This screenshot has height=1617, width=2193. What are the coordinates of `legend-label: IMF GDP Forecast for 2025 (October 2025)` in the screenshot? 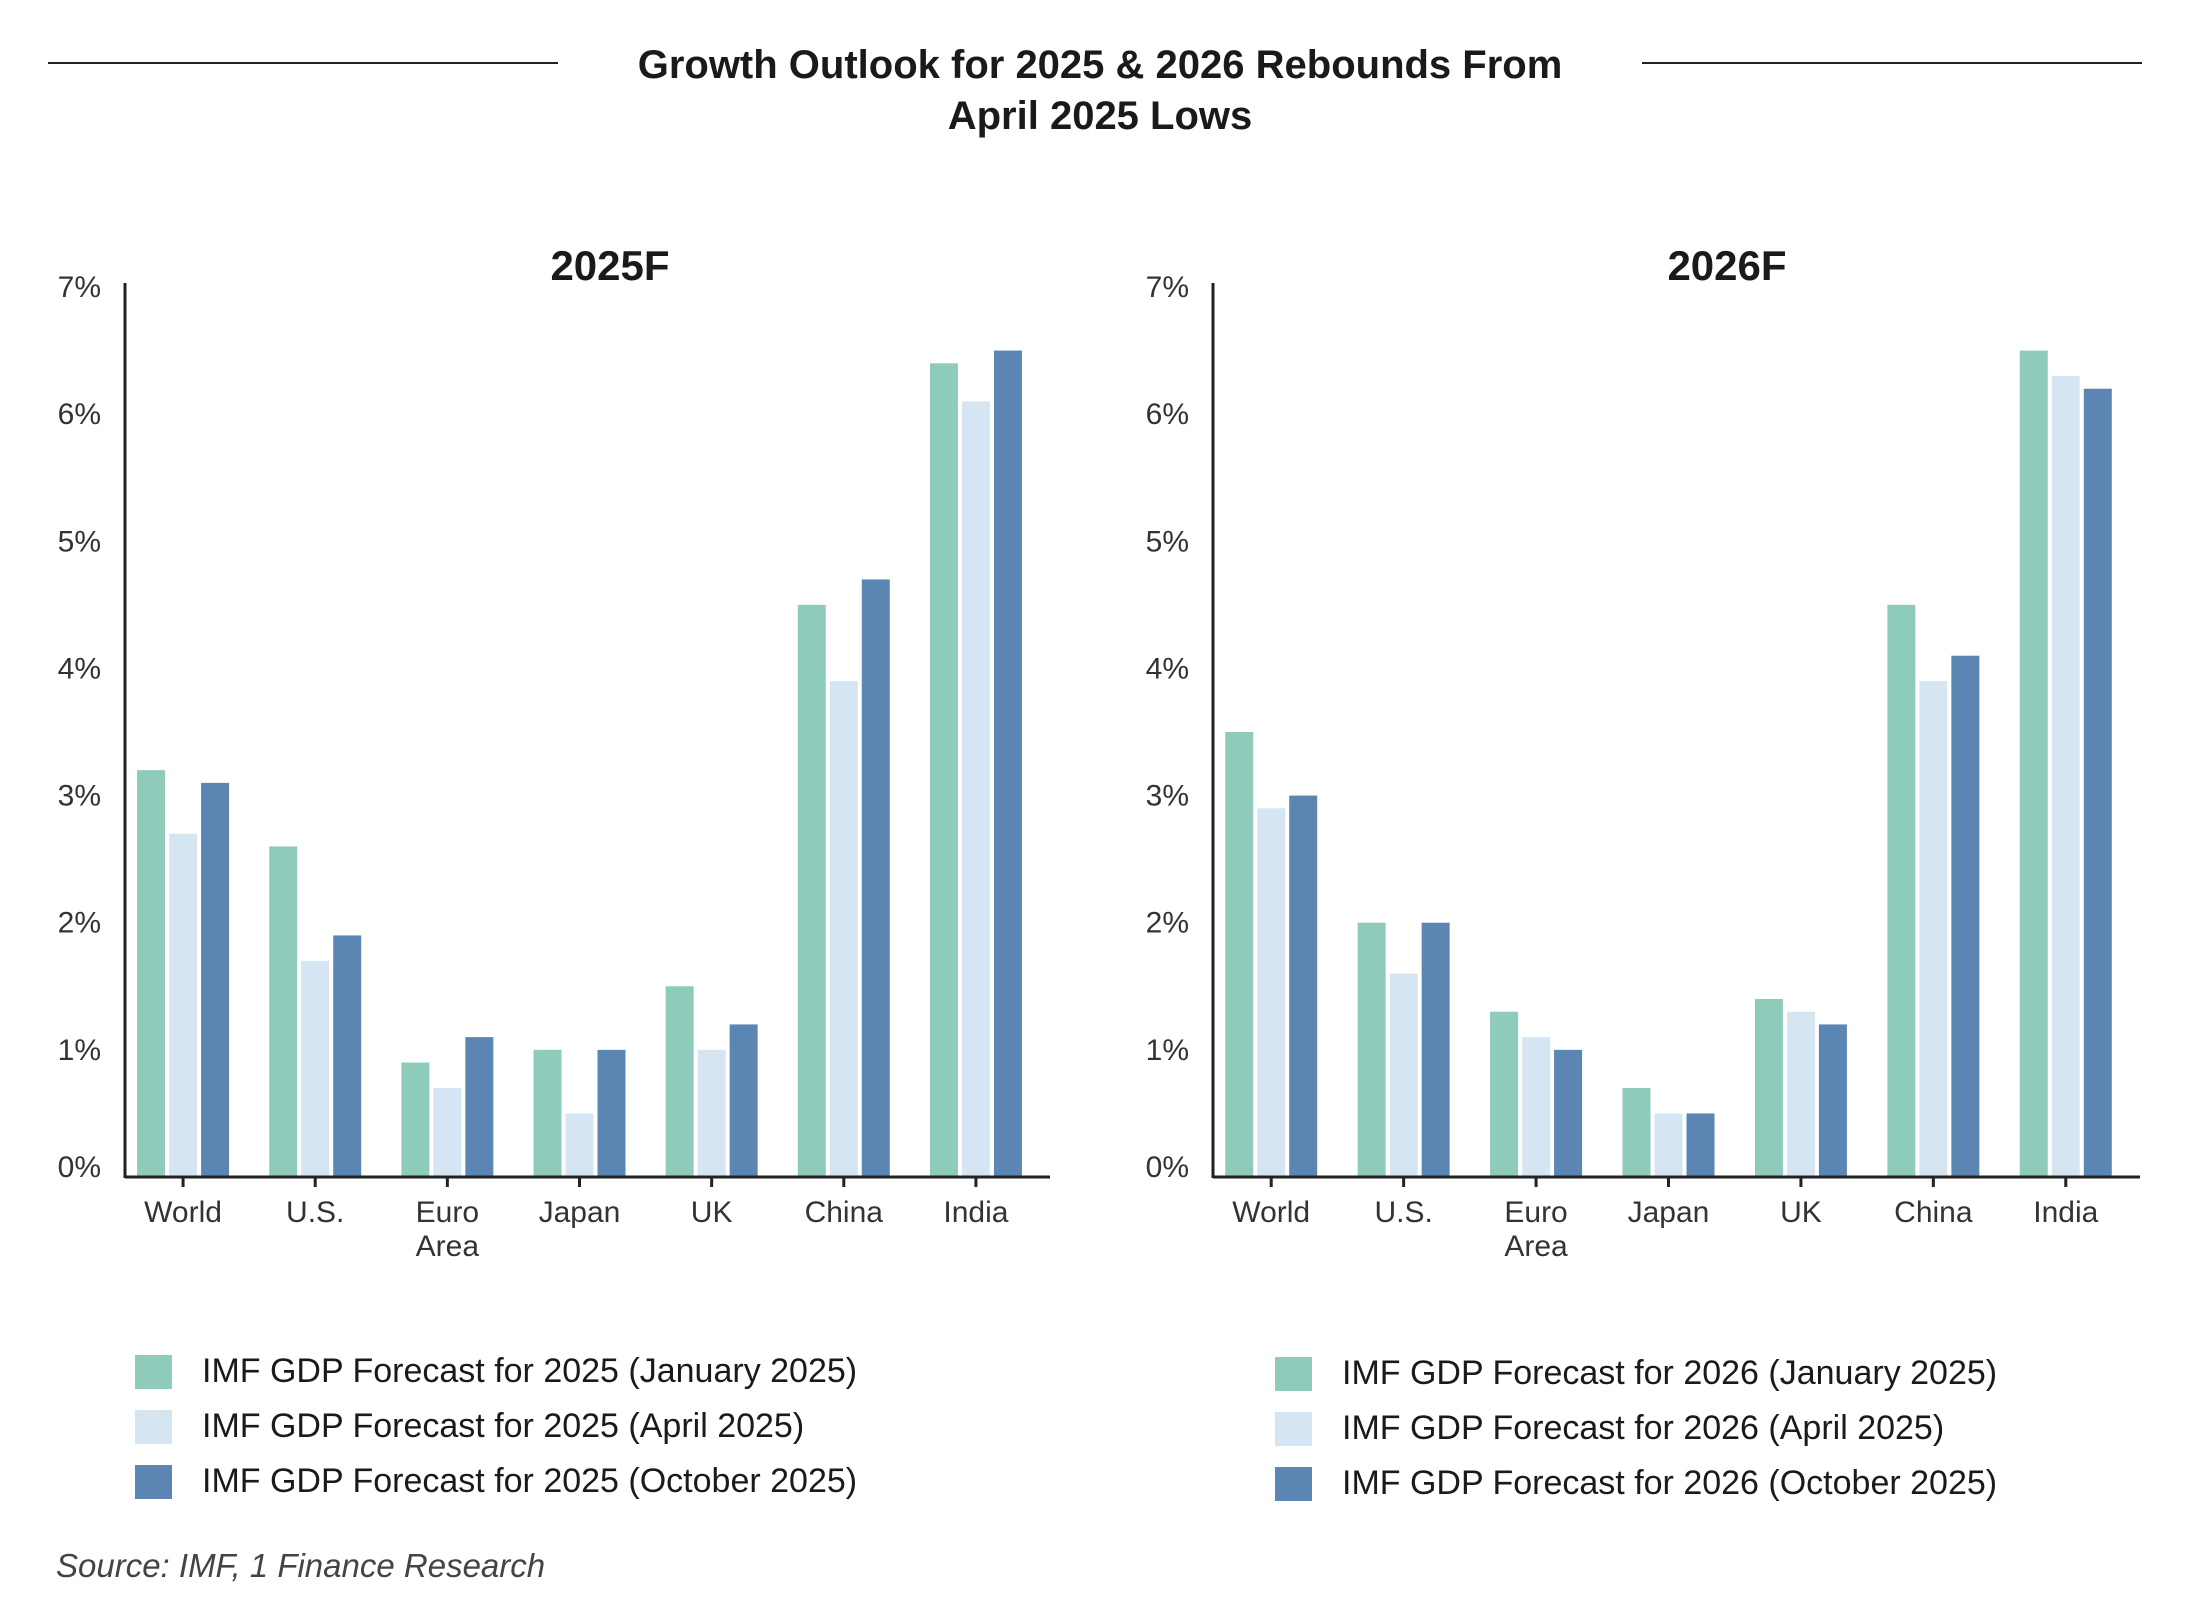 It's located at (530, 1481).